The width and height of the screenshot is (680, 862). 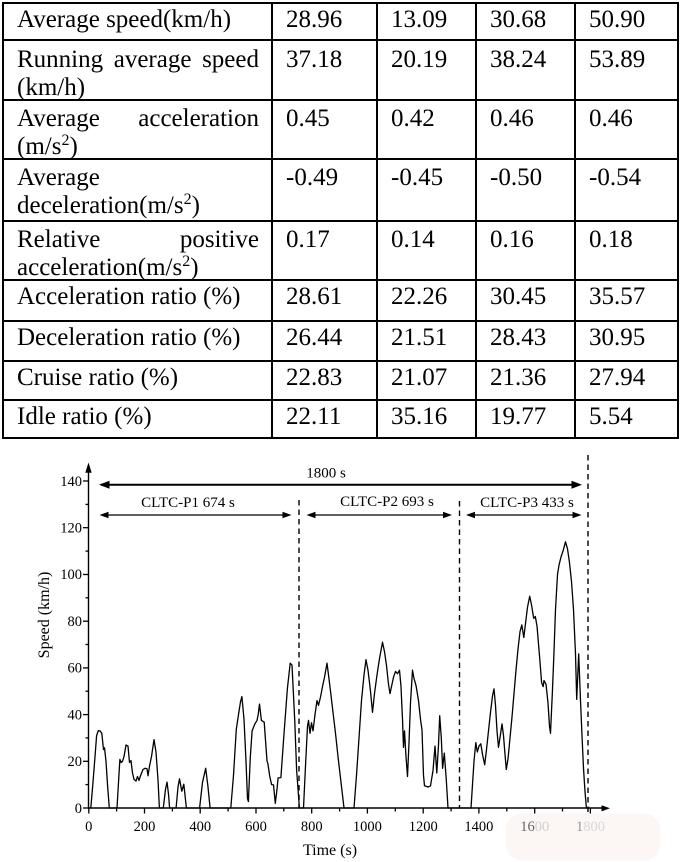 What do you see at coordinates (330, 850) in the screenshot?
I see `svg-text: Time (s)` at bounding box center [330, 850].